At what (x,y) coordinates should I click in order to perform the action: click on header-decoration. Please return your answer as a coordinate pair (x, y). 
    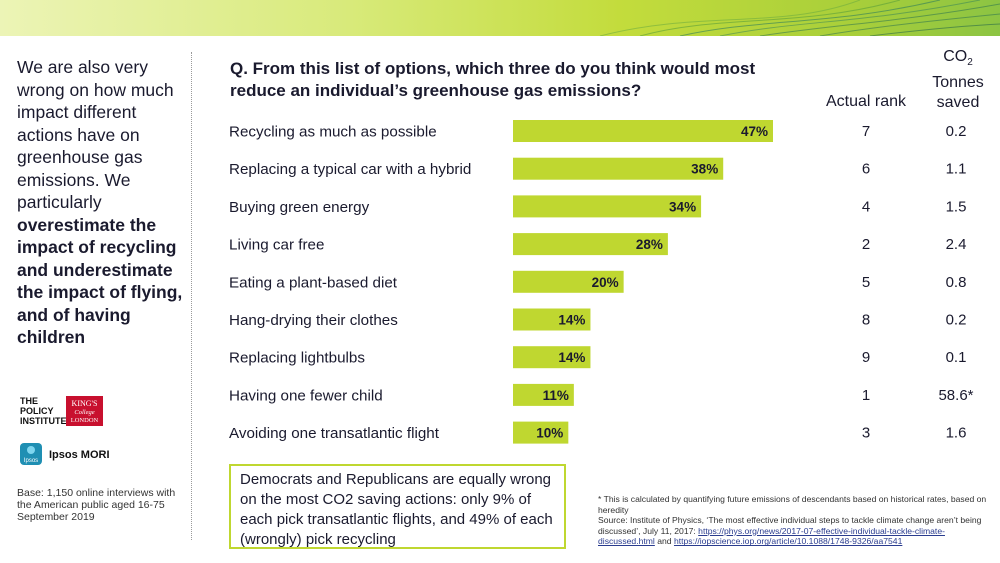
    Looking at the image, I should click on (500, 18).